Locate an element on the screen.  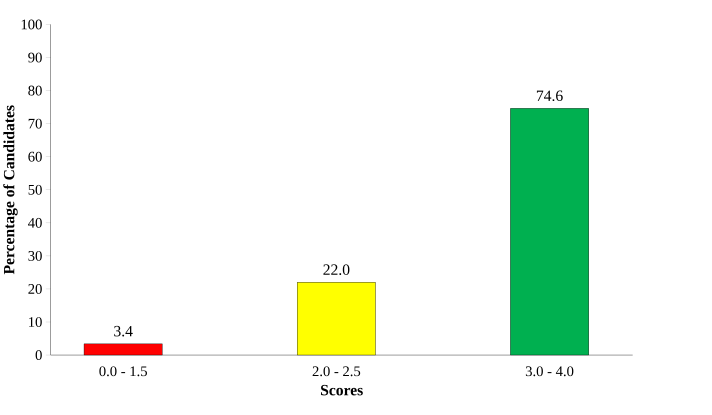
x-tick-label: 2.0 - 2.5 is located at coordinates (336, 371).